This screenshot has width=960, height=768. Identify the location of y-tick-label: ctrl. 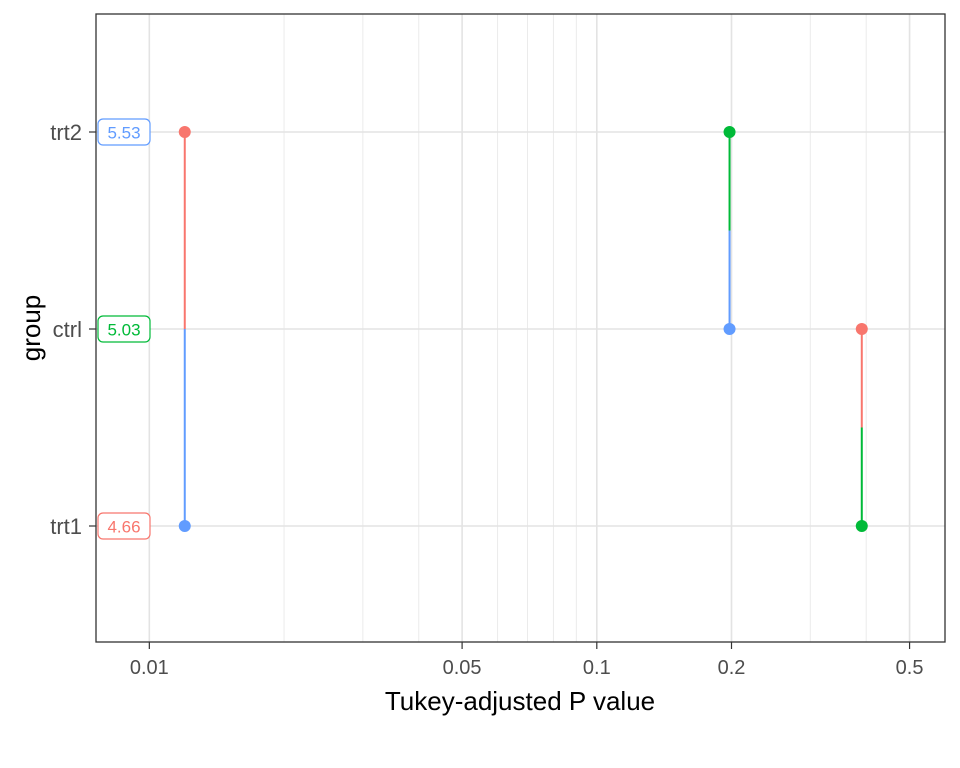
(67, 329).